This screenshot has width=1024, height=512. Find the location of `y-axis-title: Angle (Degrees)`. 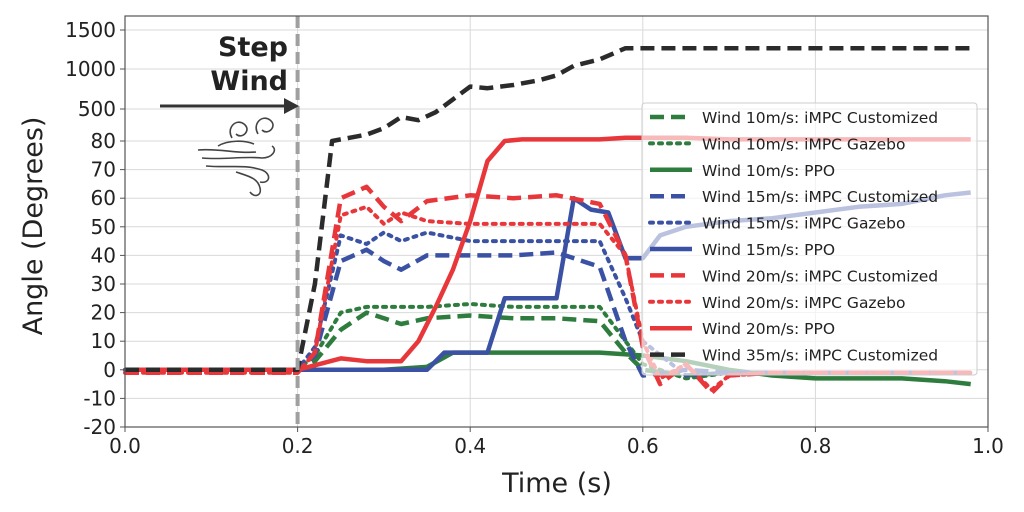

y-axis-title: Angle (Degrees) is located at coordinates (33, 226).